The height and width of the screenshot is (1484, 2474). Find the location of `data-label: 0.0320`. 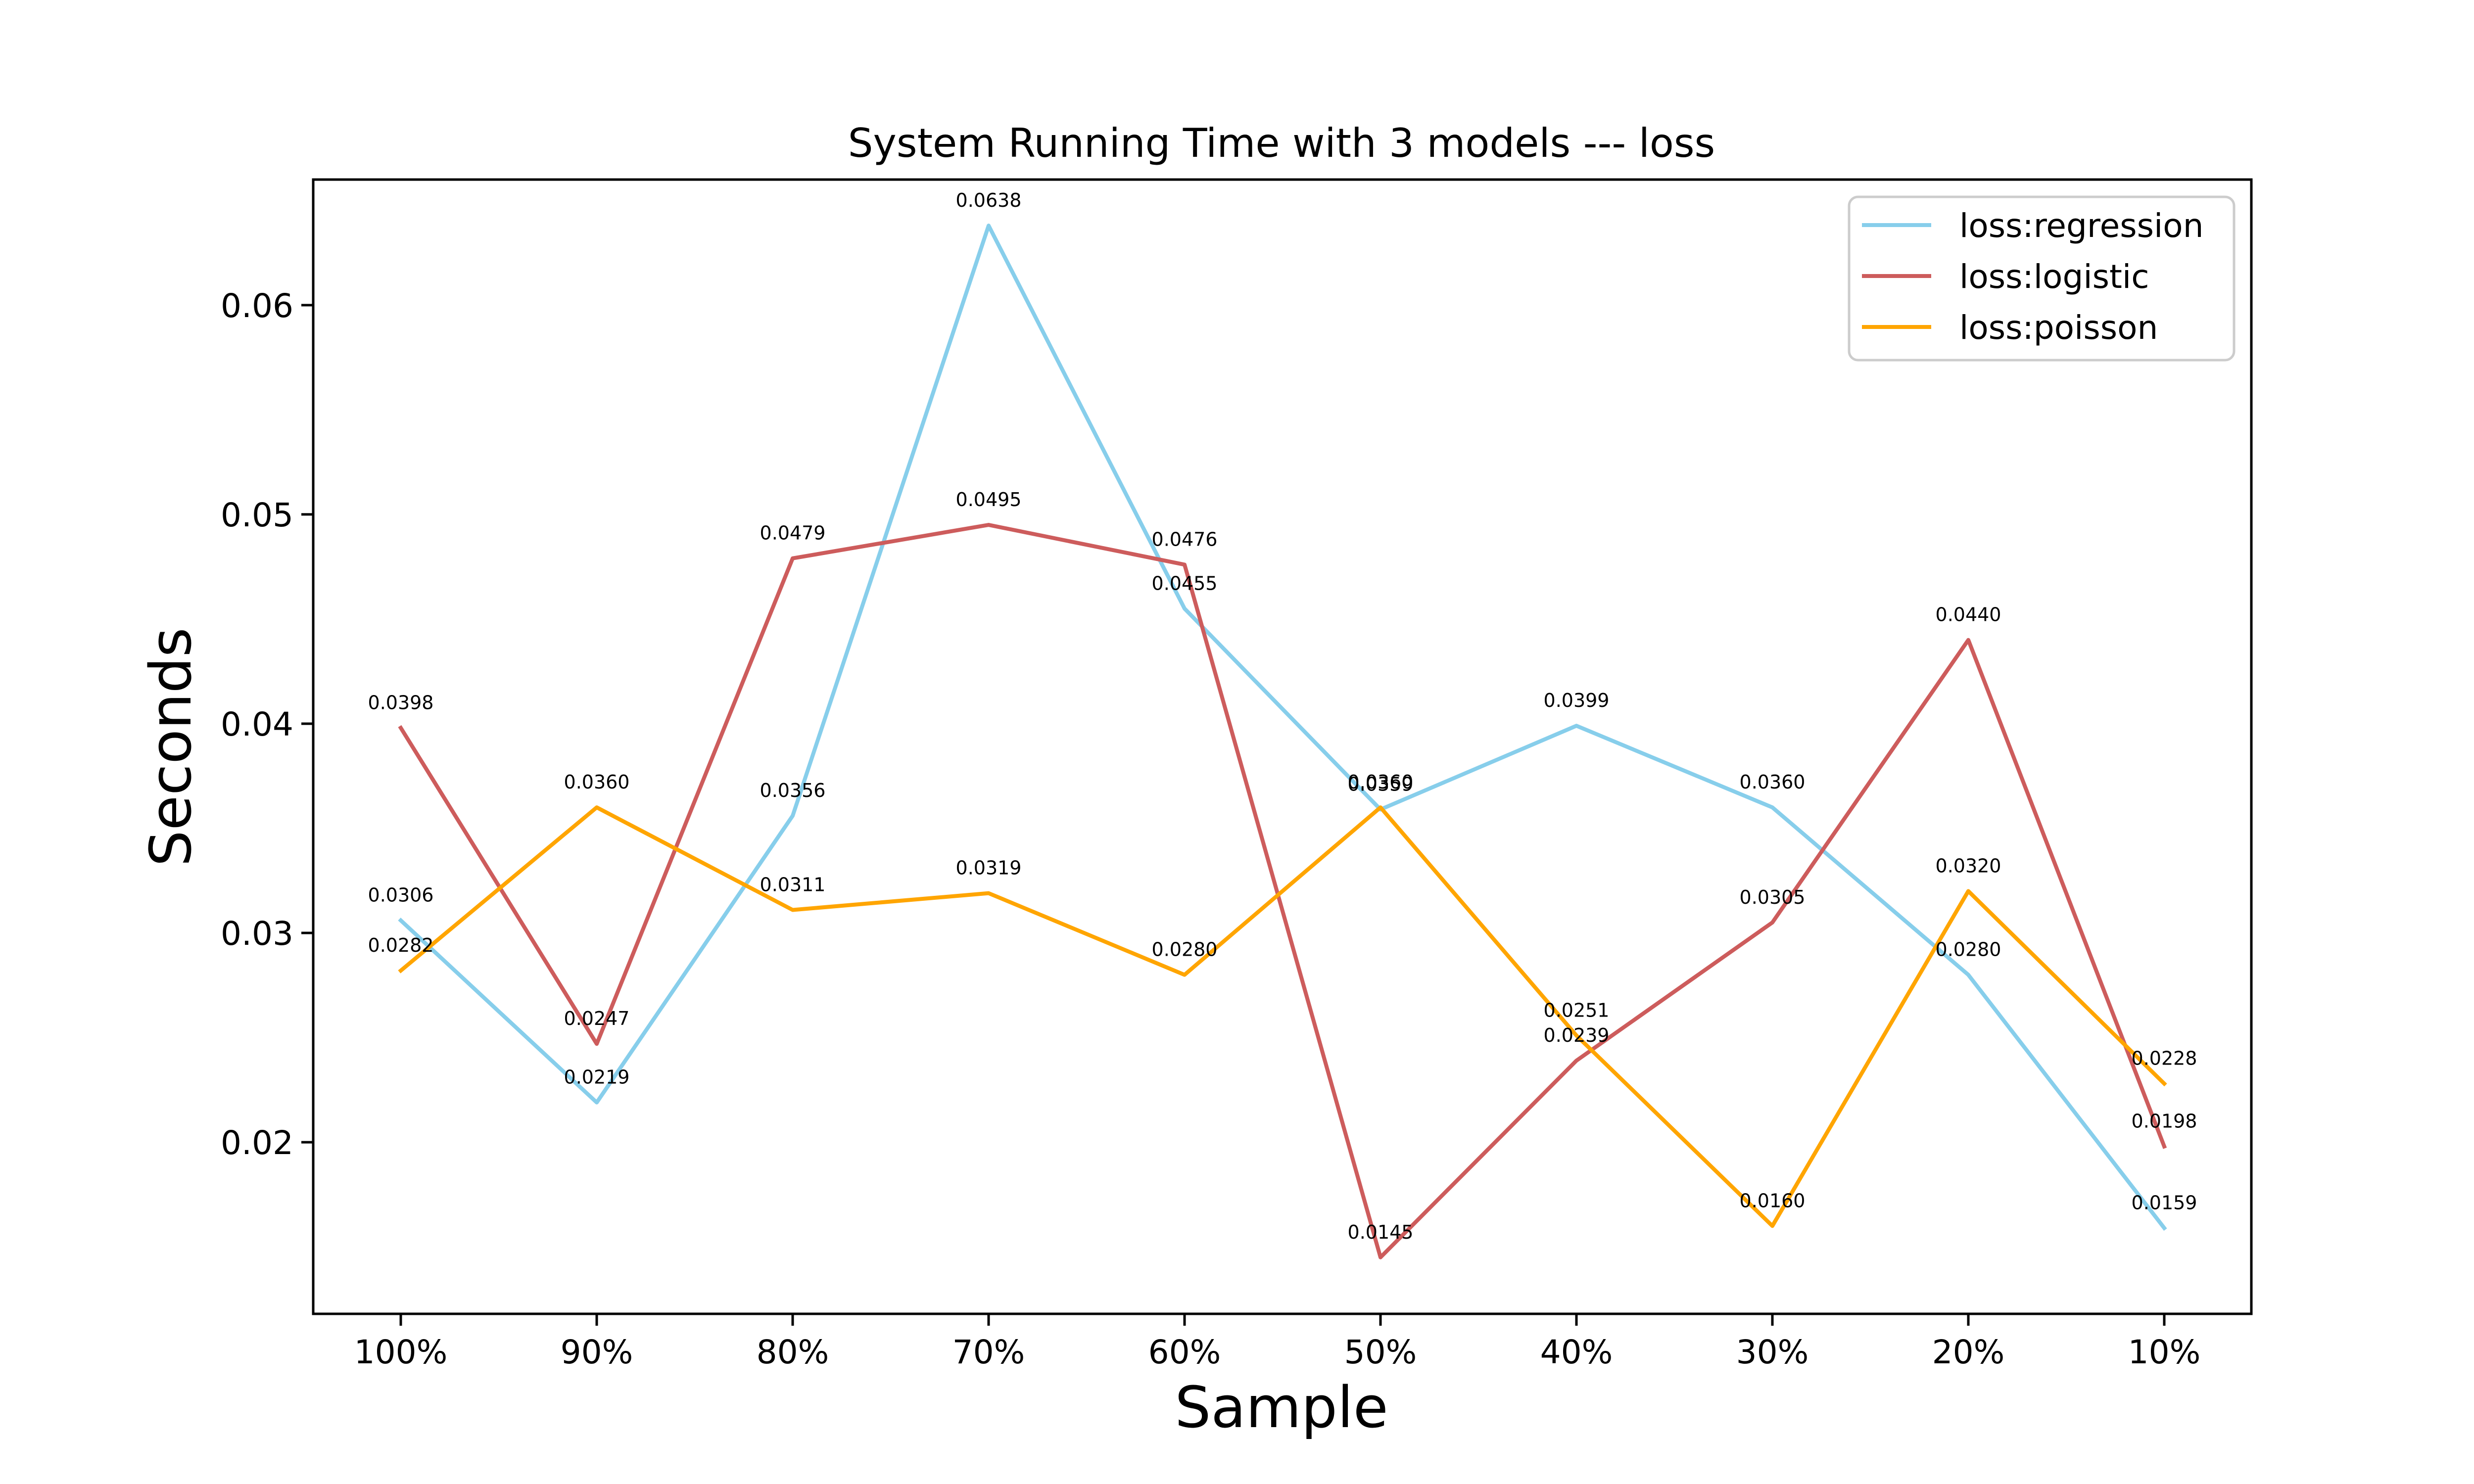

data-label: 0.0320 is located at coordinates (1969, 866).